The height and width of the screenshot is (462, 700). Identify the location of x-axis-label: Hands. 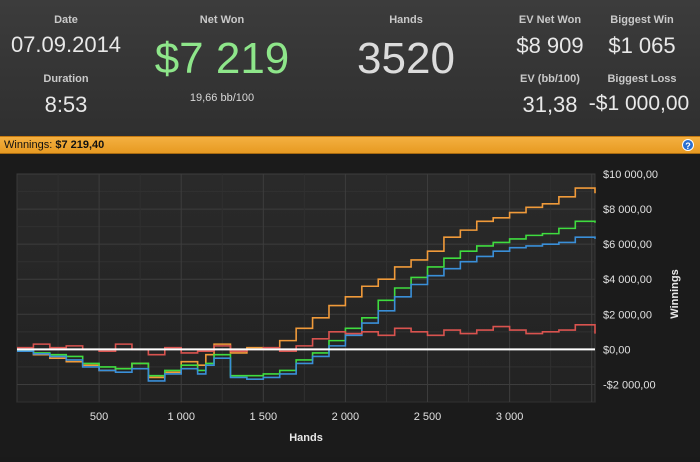
(306, 438).